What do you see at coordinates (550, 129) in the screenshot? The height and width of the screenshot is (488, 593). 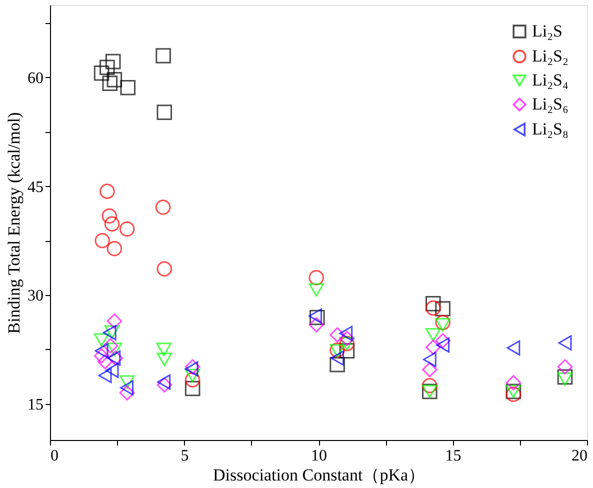 I see `legend-label: Li₂S₈` at bounding box center [550, 129].